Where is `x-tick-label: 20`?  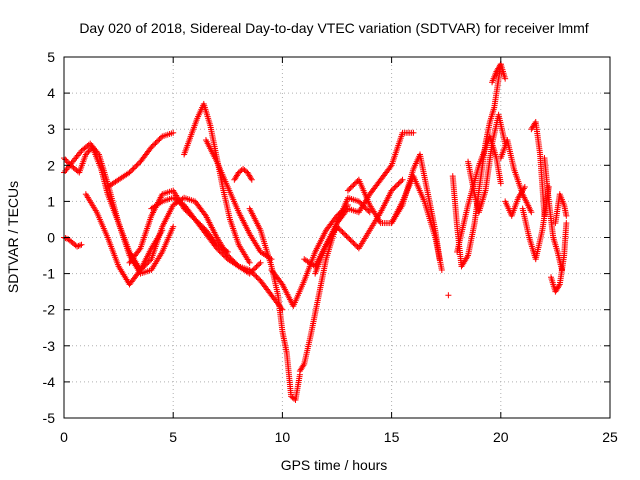
x-tick-label: 20 is located at coordinates (501, 437).